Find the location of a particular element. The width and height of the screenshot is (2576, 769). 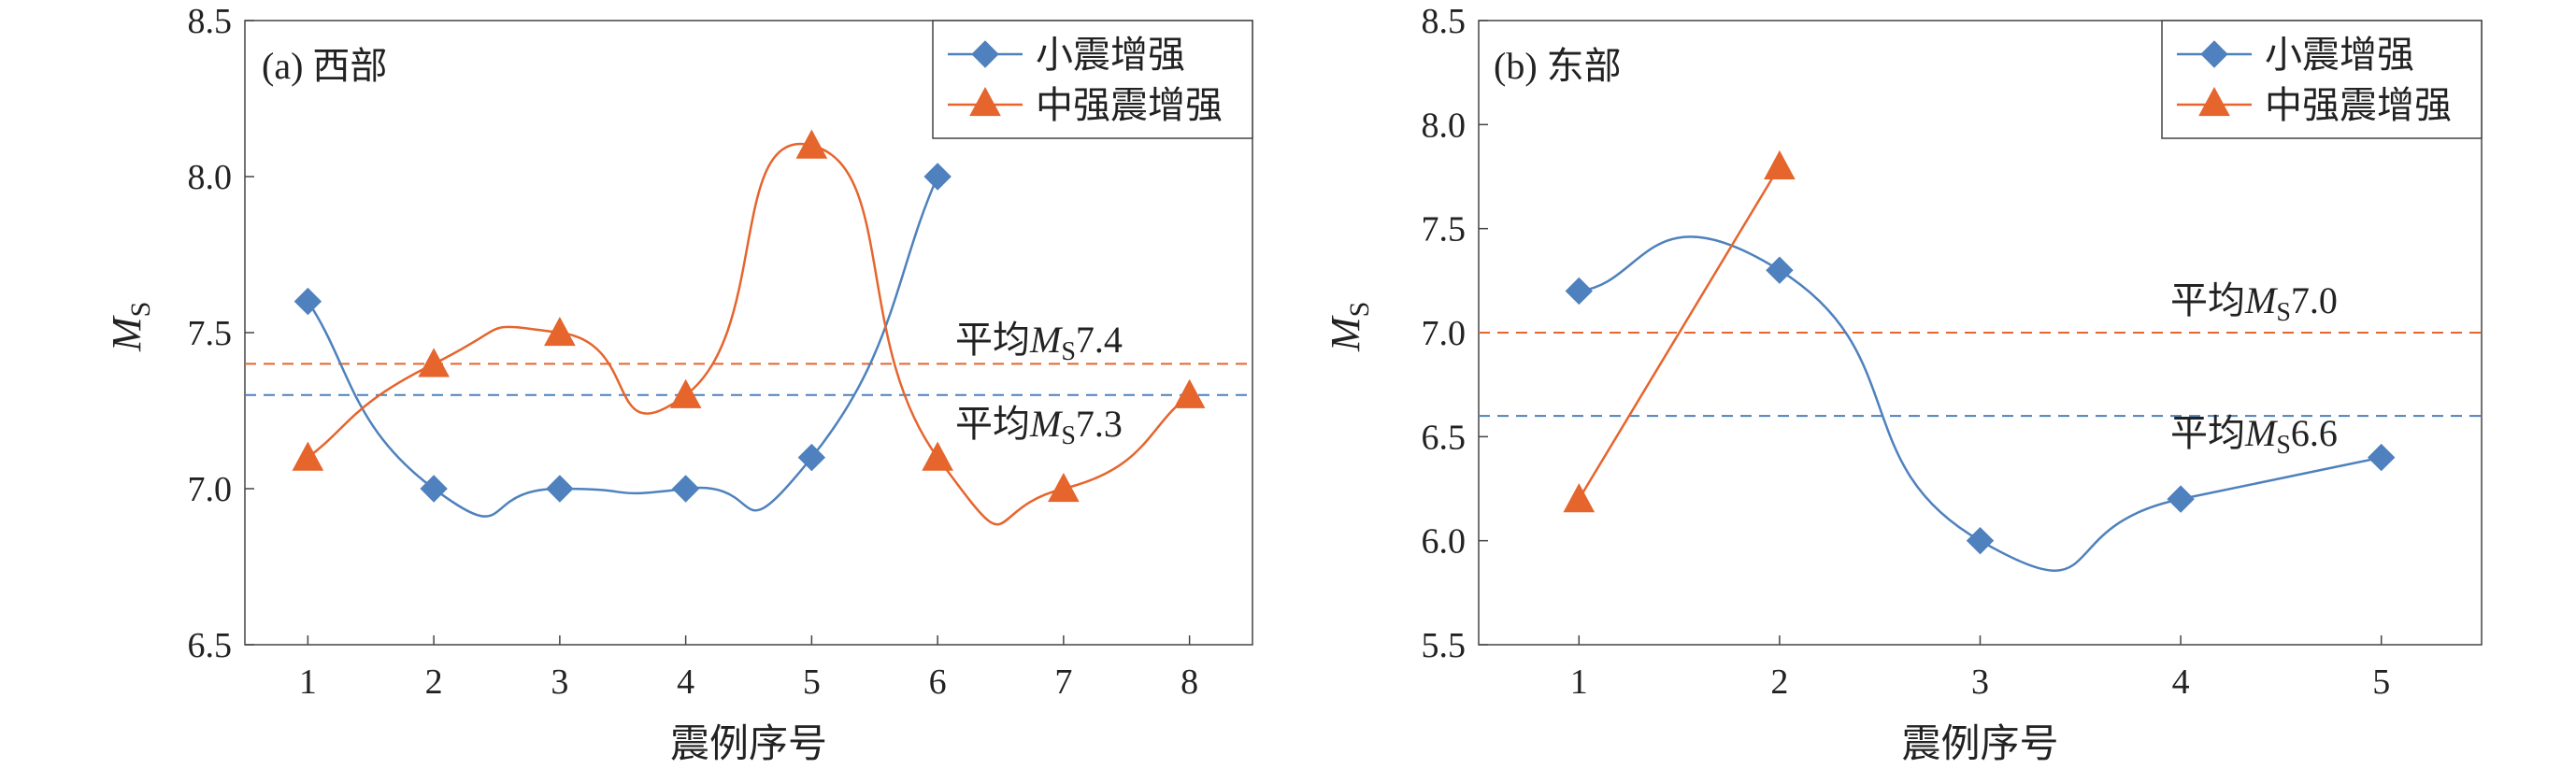

average-label: 平均MS7.4 is located at coordinates (1039, 342).